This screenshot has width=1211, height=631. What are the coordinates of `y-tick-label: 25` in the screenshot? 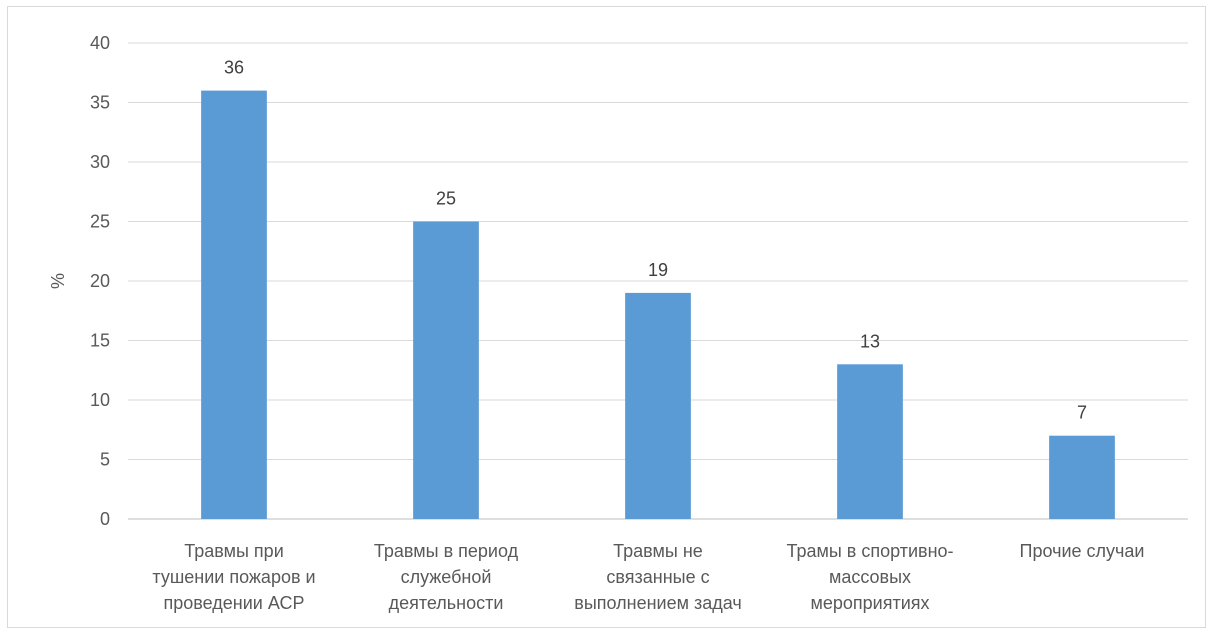 It's located at (100, 222).